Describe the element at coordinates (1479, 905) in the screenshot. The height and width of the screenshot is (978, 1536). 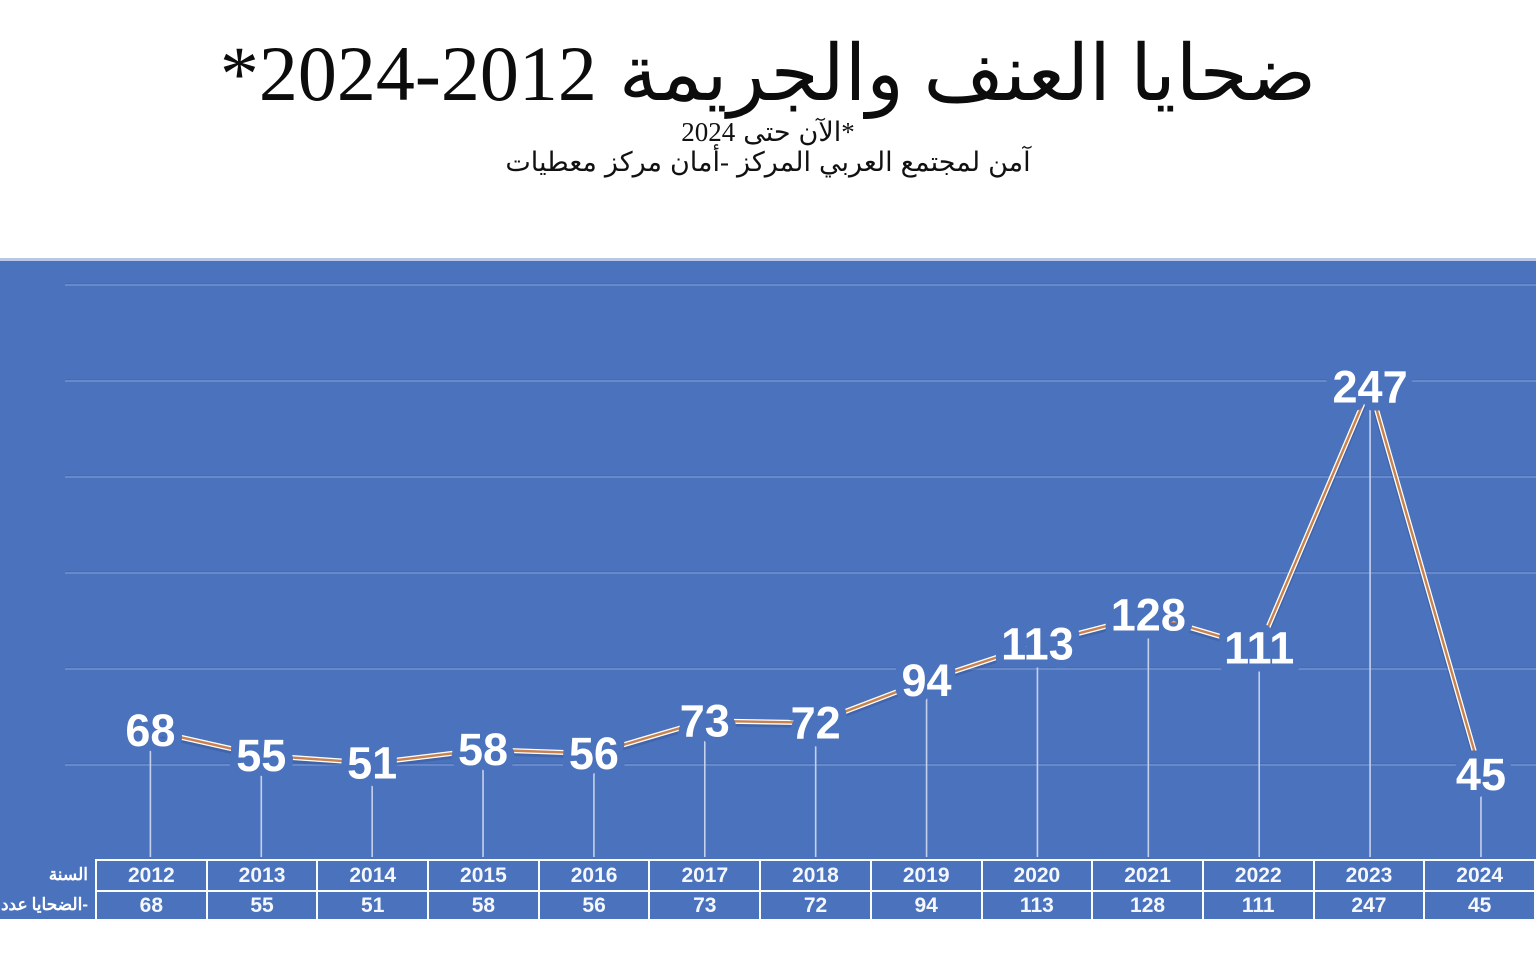
I see `value-cell: 45` at that location.